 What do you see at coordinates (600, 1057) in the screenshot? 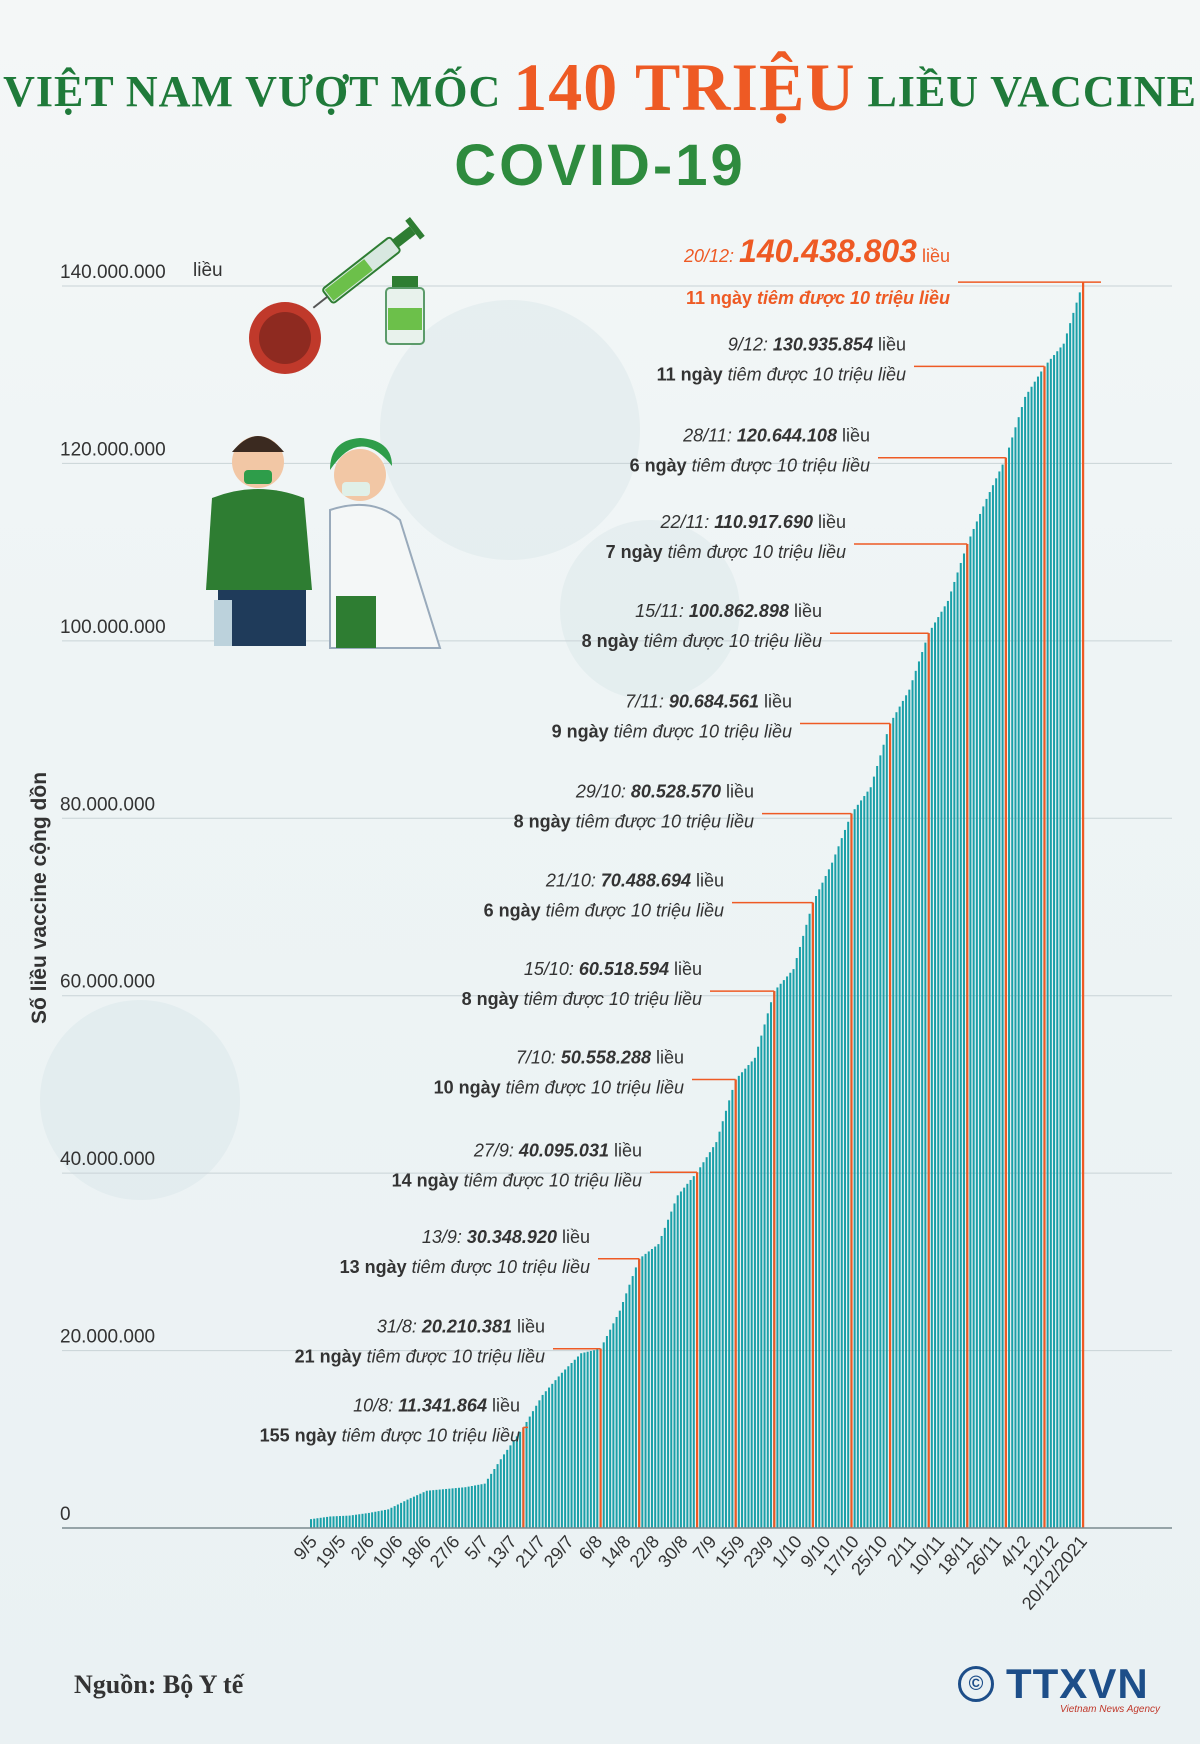
I see `annotation-value: 7/10: 50.558.288 liều` at bounding box center [600, 1057].